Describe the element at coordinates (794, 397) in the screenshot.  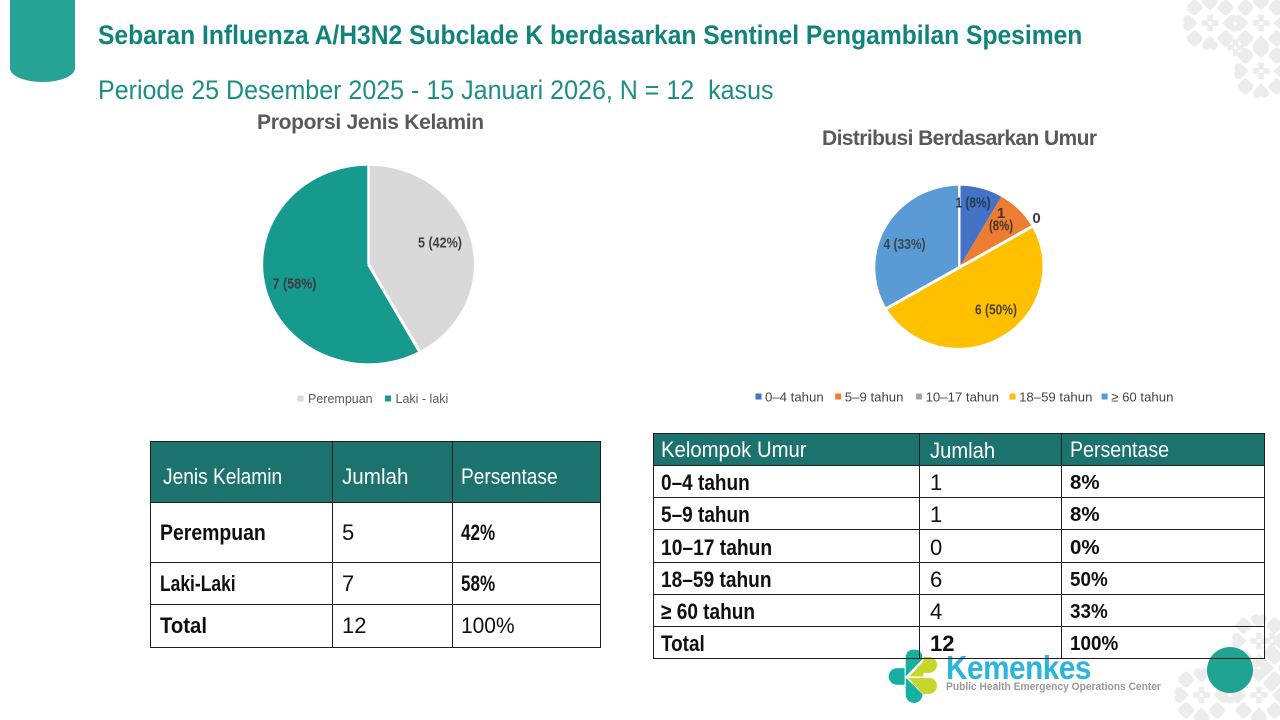
I see `svg-text: 0–4 tahun` at that location.